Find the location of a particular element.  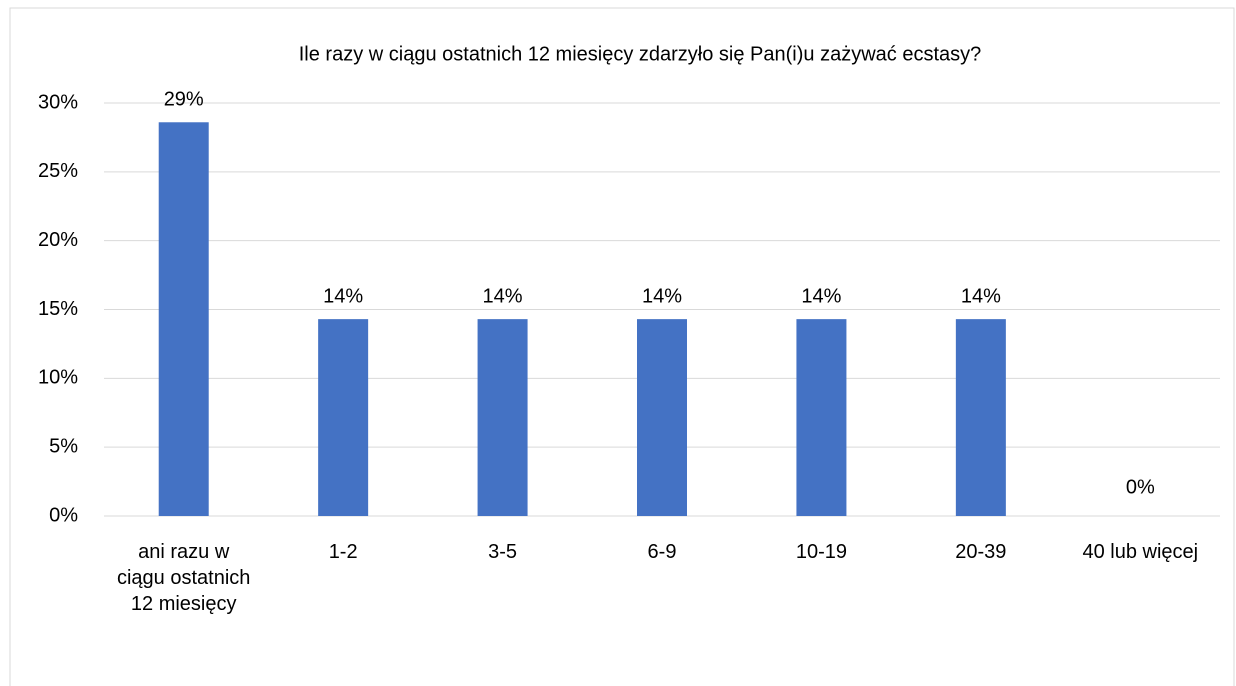

y-tick-label: 0% is located at coordinates (63, 515).